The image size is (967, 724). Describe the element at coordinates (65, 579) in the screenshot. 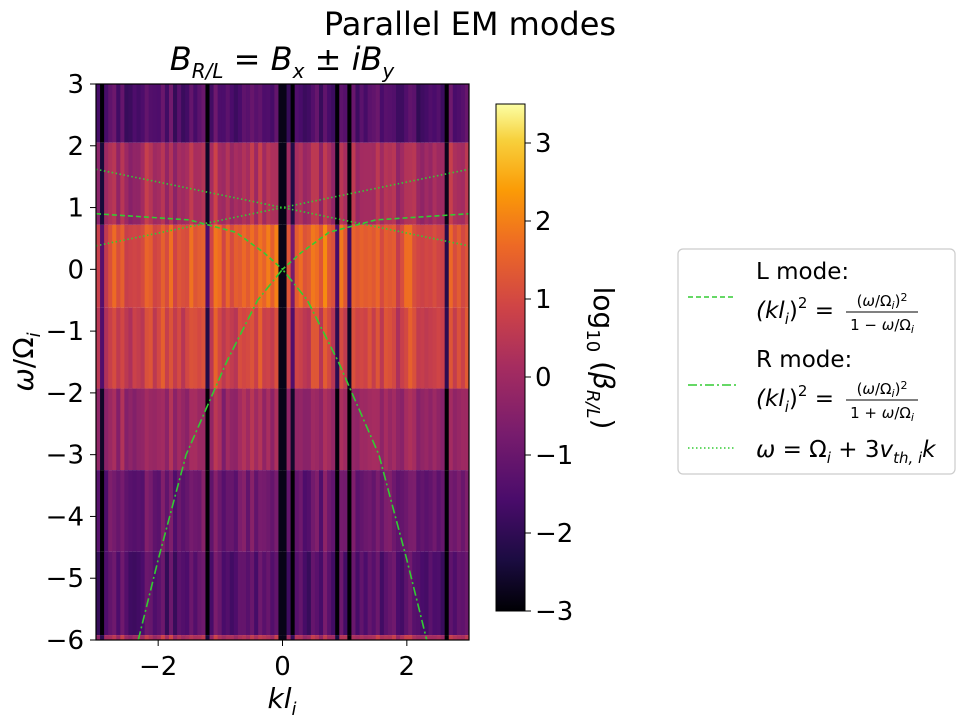

I see `y-tick-label: −5` at that location.